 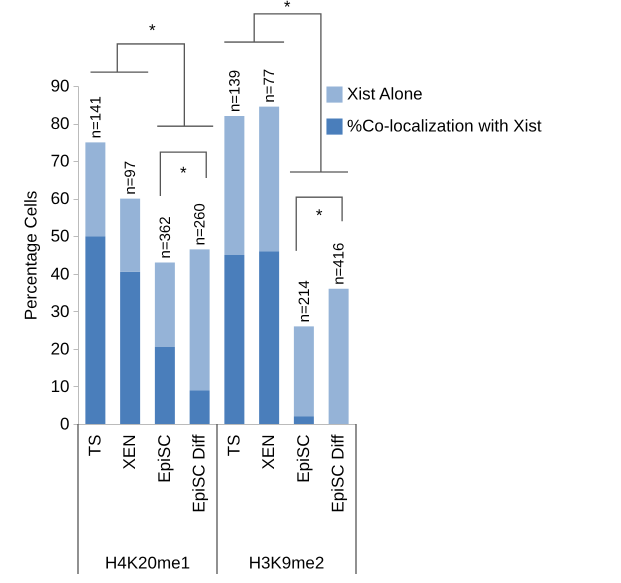 I want to click on annotation: n=77, so click(x=269, y=85).